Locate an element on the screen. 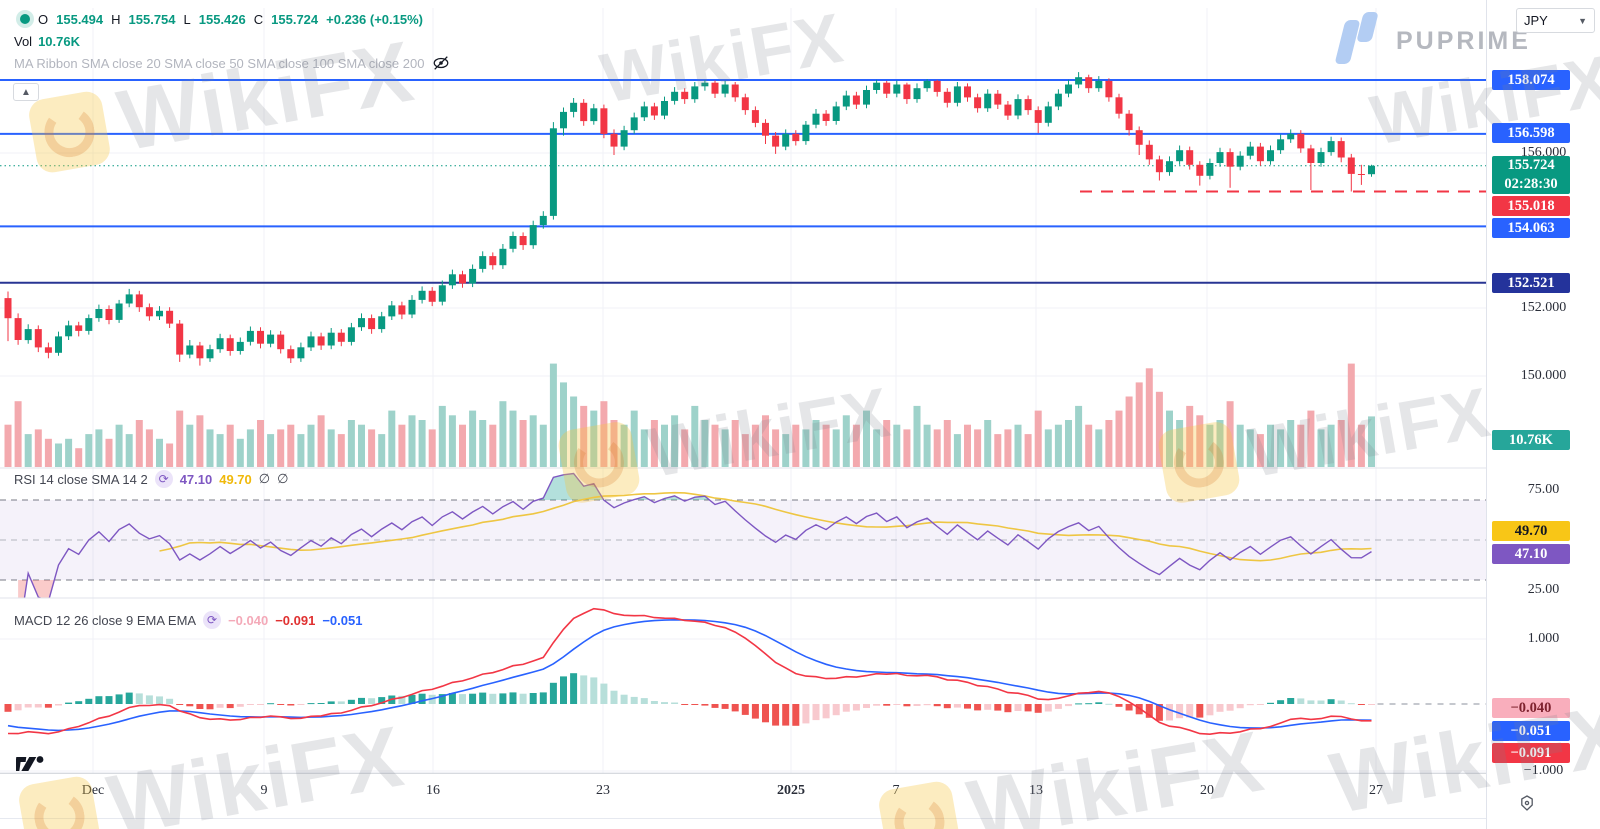 The width and height of the screenshot is (1600, 829). axis-divider is located at coordinates (743, 818).